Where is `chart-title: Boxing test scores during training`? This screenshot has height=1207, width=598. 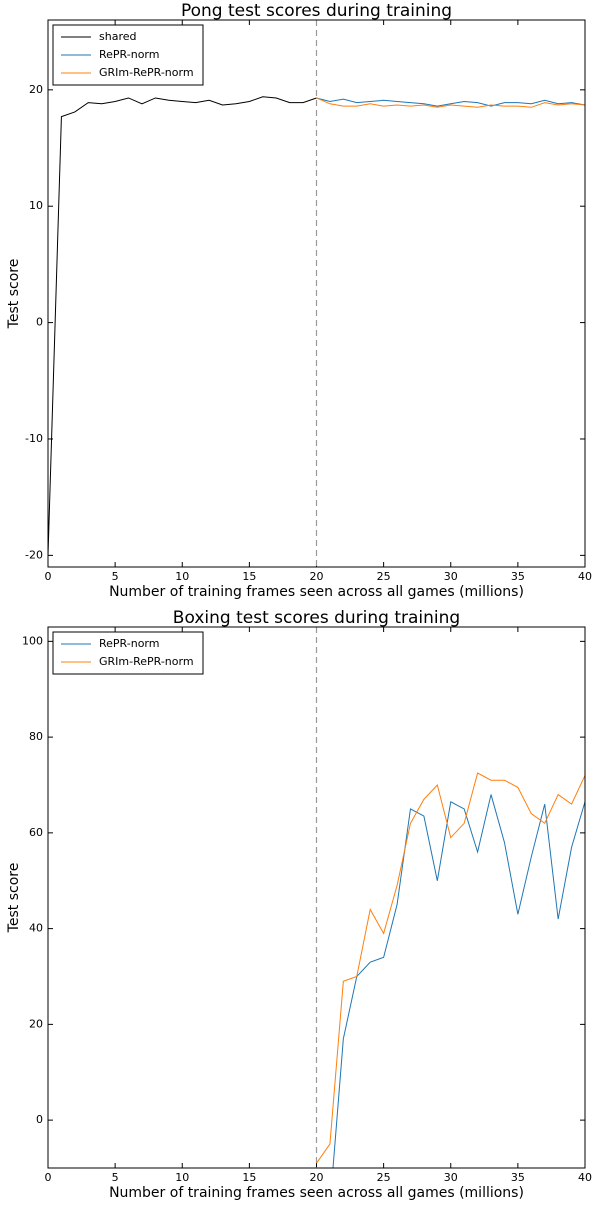
chart-title: Boxing test scores during training is located at coordinates (316, 618).